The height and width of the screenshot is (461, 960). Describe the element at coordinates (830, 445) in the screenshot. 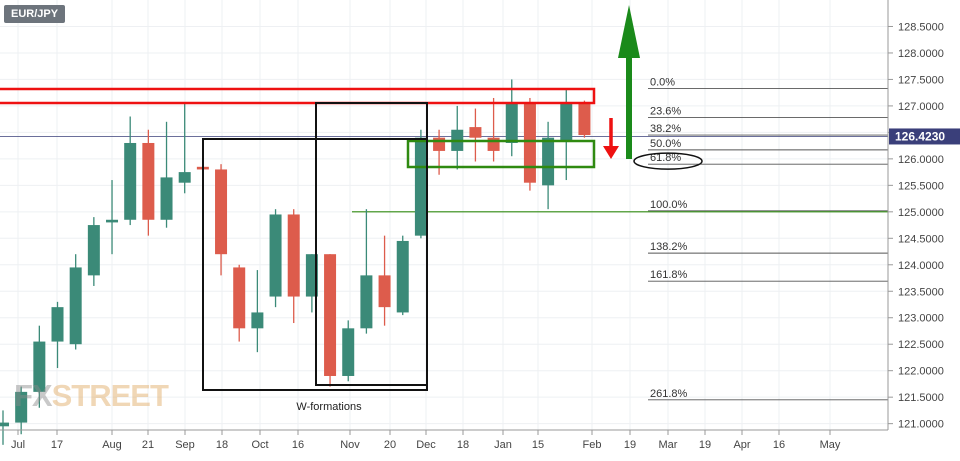

I see `x-tick-label: May` at that location.